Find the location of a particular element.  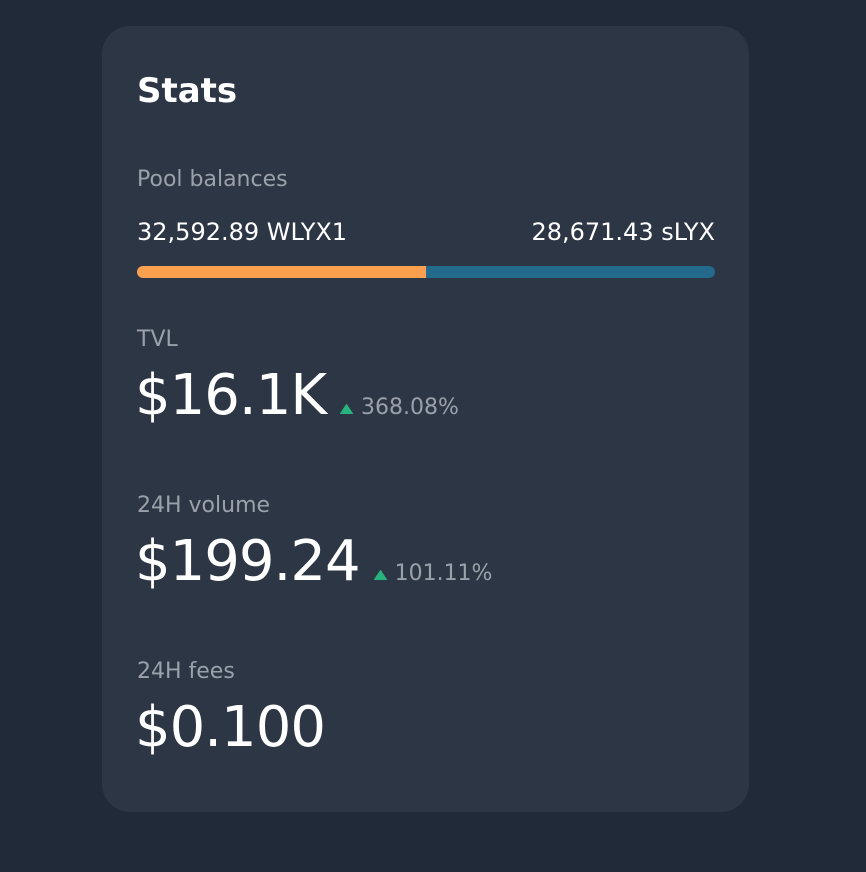

stat-value: $0.100 is located at coordinates (230, 727).